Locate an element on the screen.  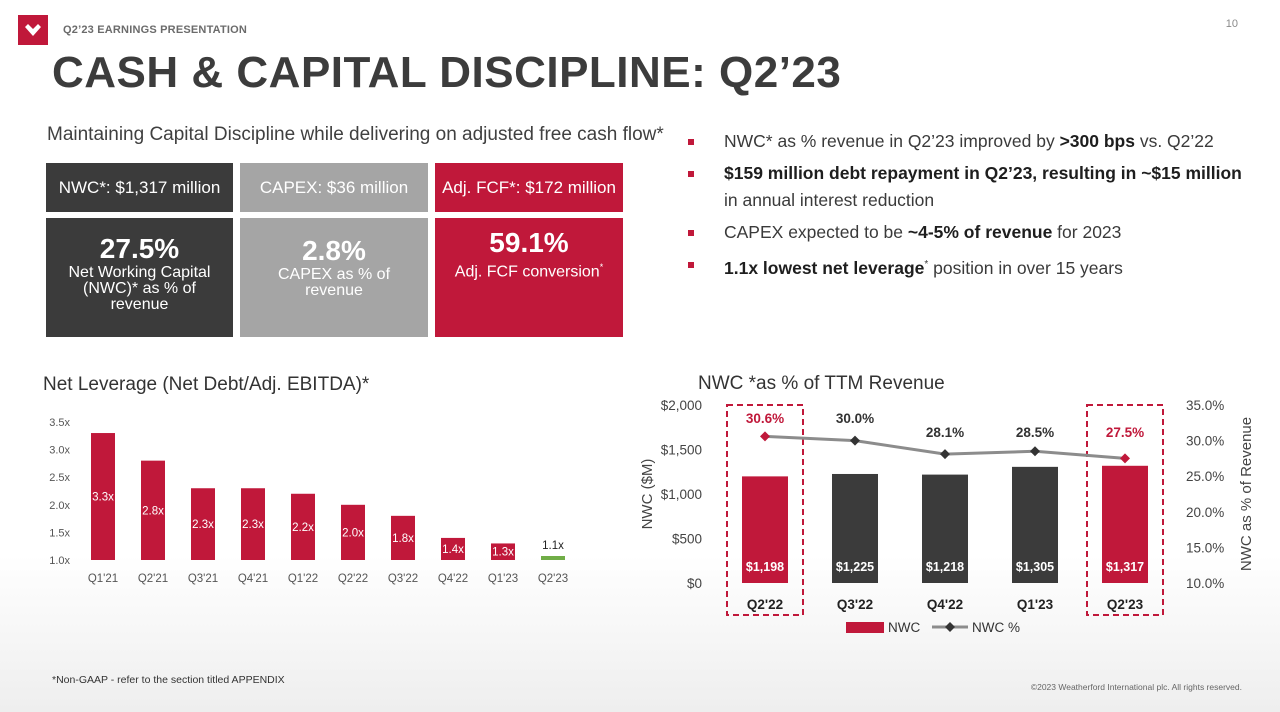
legend-nwc-percent-marker is located at coordinates (950, 627).